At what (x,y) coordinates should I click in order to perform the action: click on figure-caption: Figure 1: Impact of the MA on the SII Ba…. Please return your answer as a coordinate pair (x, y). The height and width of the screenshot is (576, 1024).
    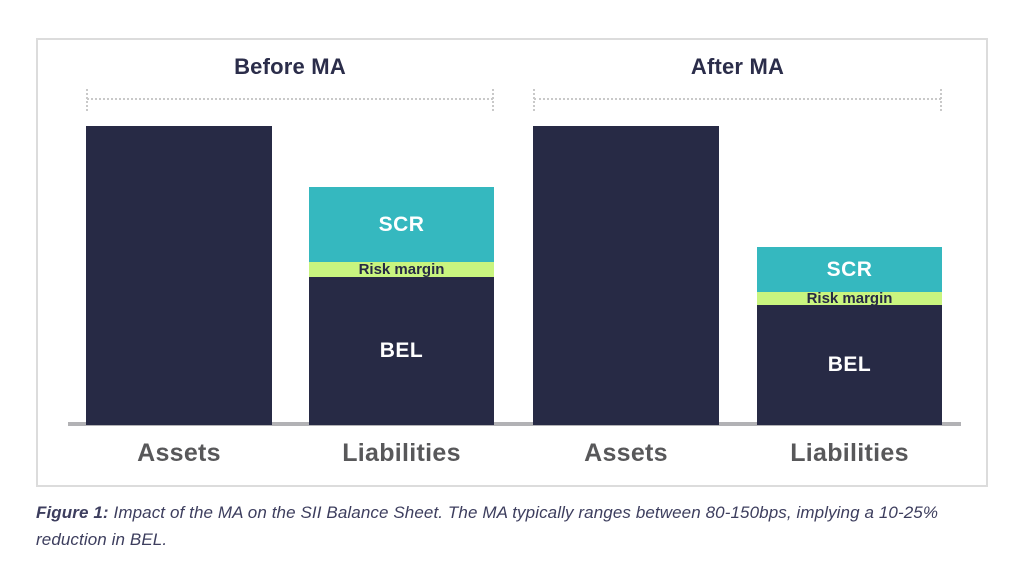
    Looking at the image, I should click on (513, 526).